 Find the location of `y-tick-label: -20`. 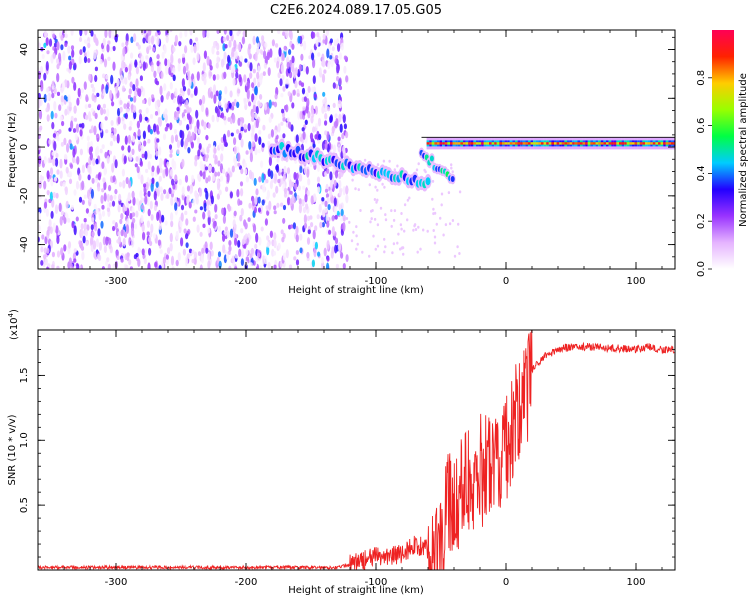

y-tick-label: -20 is located at coordinates (24, 196).